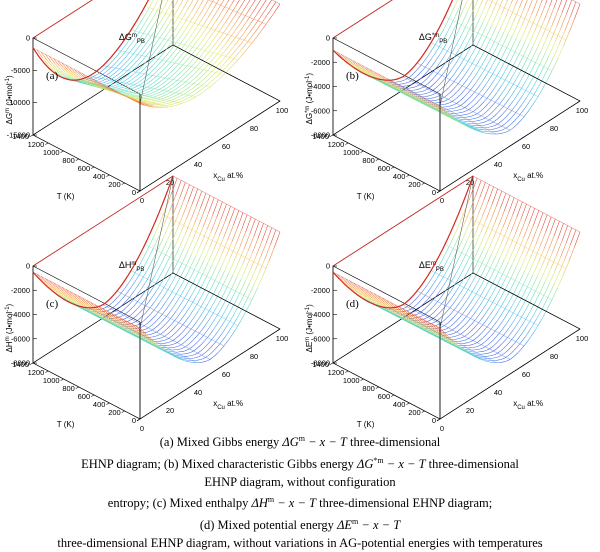 This screenshot has width=600, height=552. I want to click on t-tick-mark, so click(123, 412).